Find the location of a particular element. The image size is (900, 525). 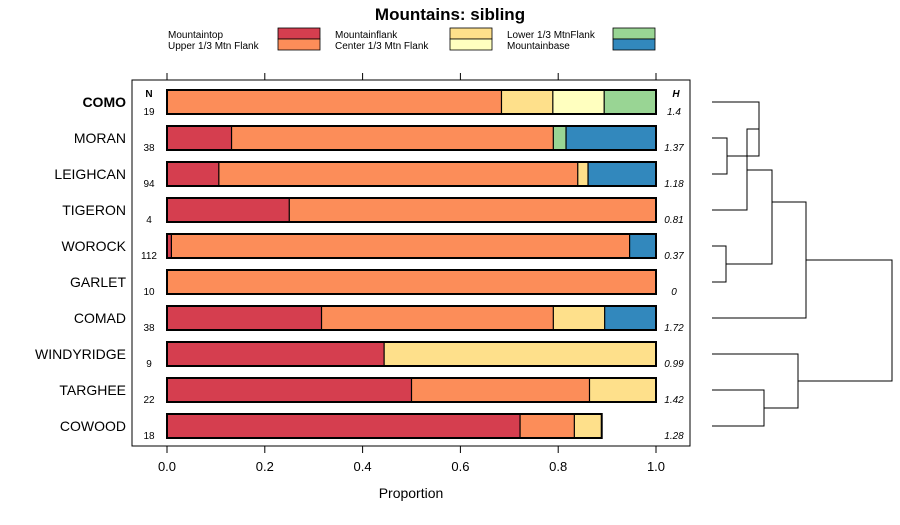

legend-label: Lower 1/3 MtnFlank is located at coordinates (551, 35).